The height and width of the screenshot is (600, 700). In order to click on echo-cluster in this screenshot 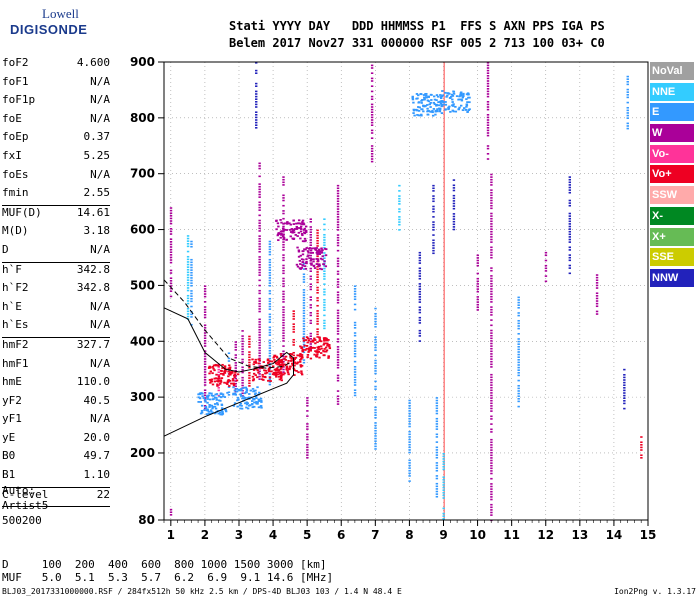, I will do `click(291, 231)`.